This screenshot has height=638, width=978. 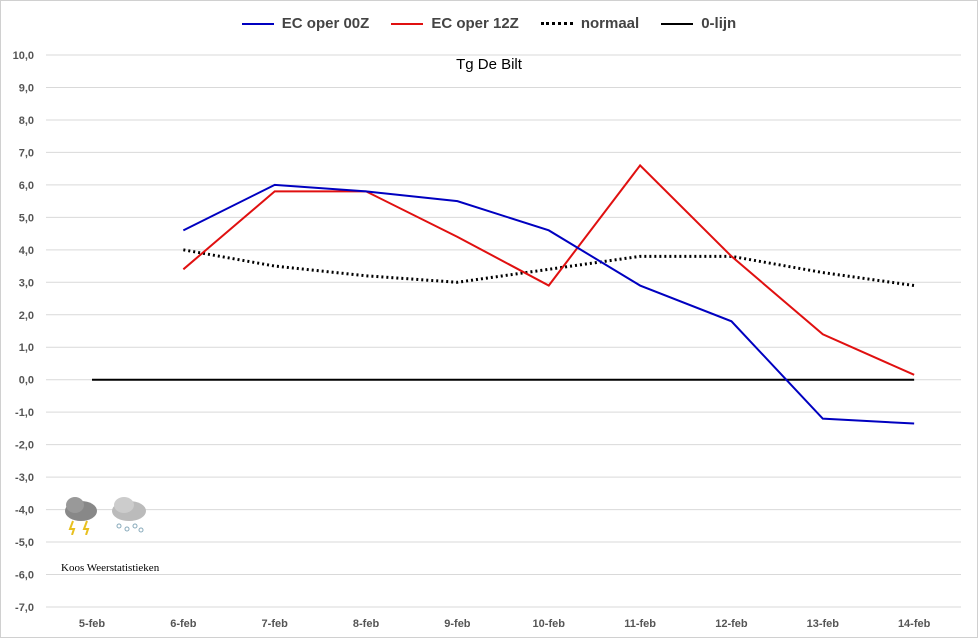 What do you see at coordinates (26, 218) in the screenshot?
I see `y-tick-label: 5,0` at bounding box center [26, 218].